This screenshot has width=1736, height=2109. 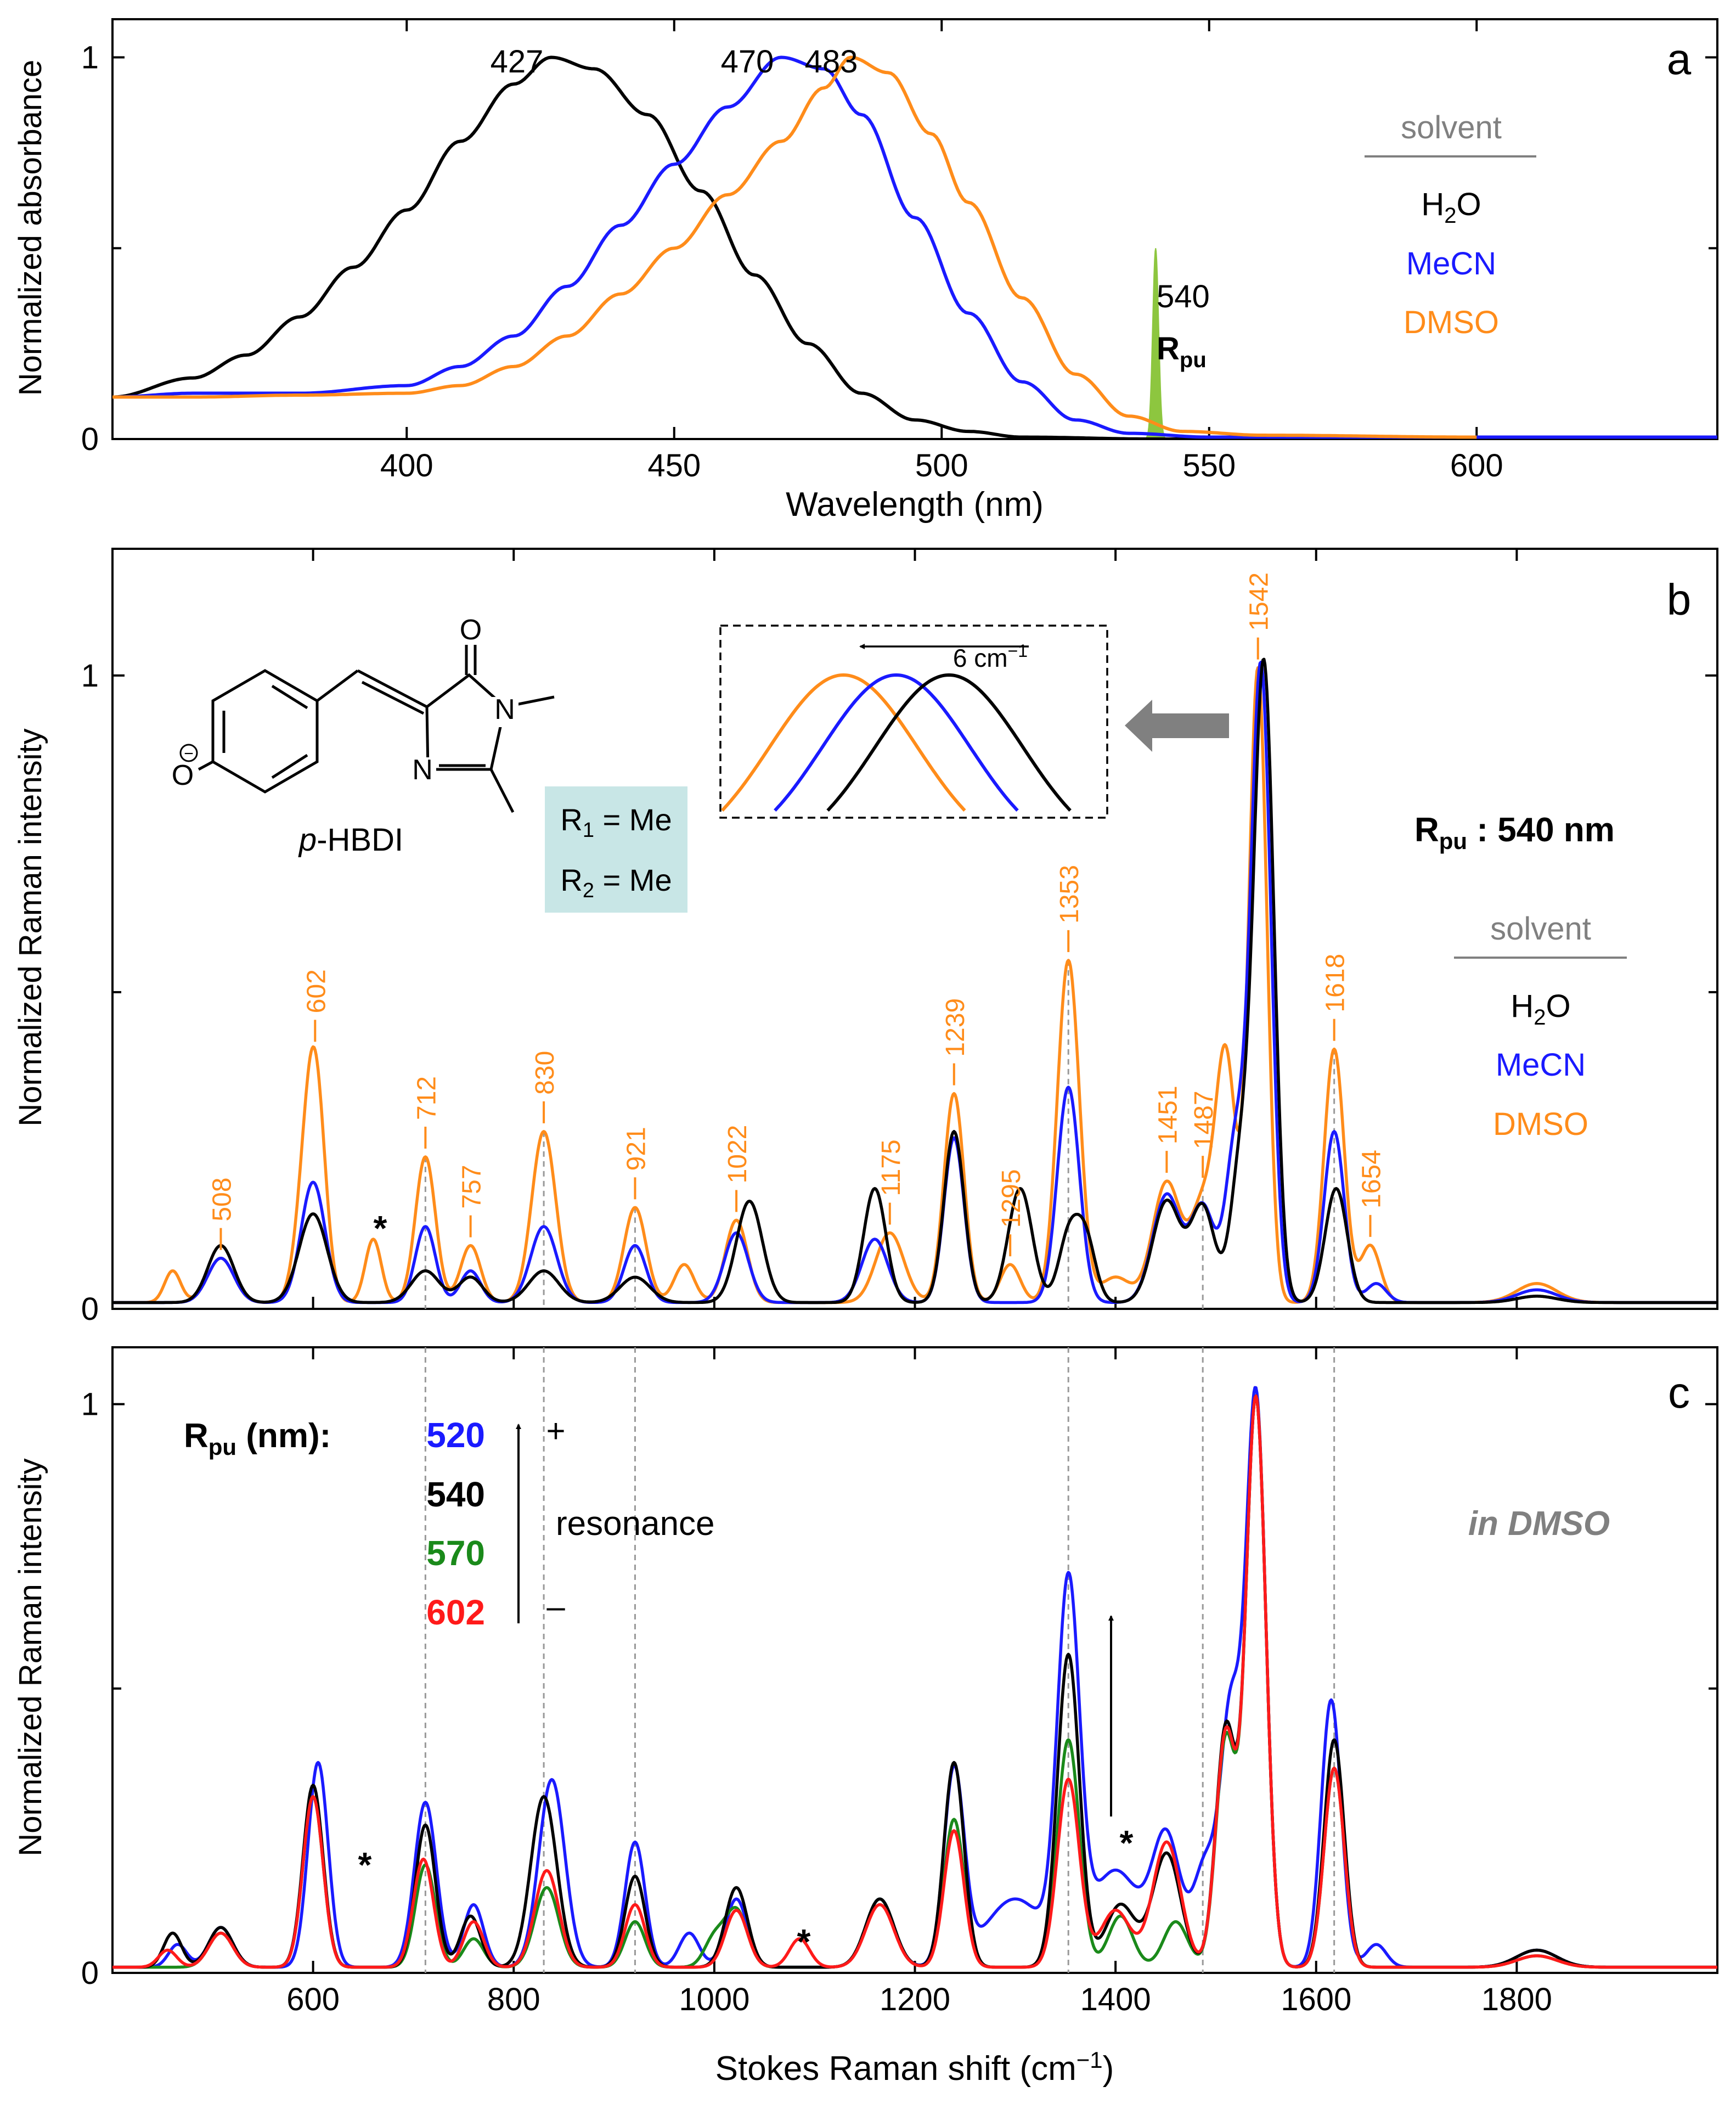 I want to click on b-peak-label-1022: 1022, so click(x=737, y=1154).